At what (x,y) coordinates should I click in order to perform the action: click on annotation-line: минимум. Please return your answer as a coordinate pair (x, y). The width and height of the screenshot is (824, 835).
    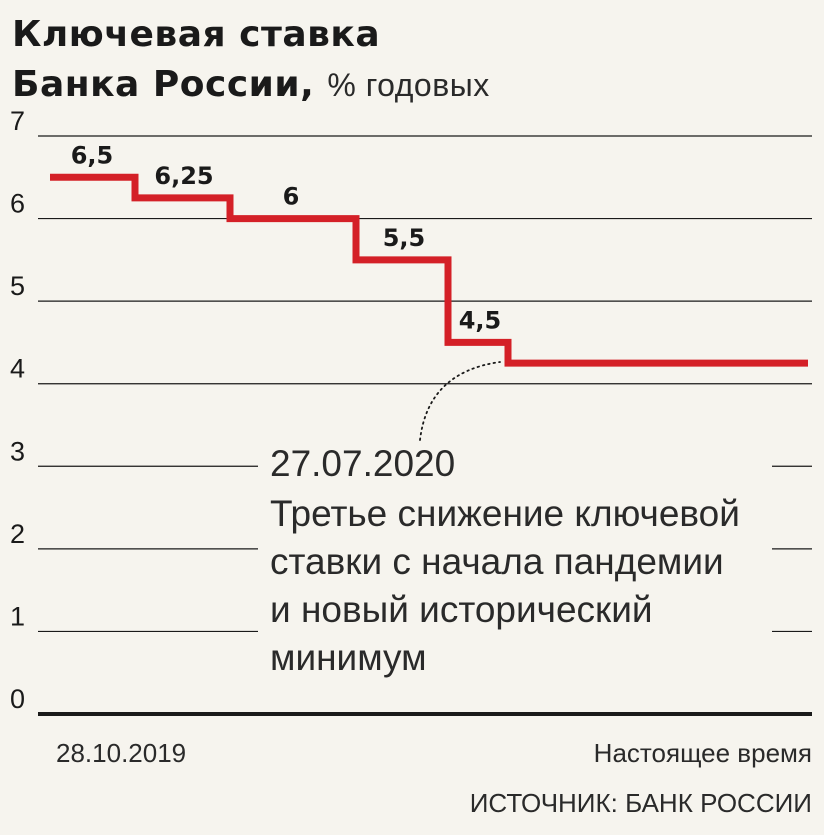
    Looking at the image, I should click on (348, 657).